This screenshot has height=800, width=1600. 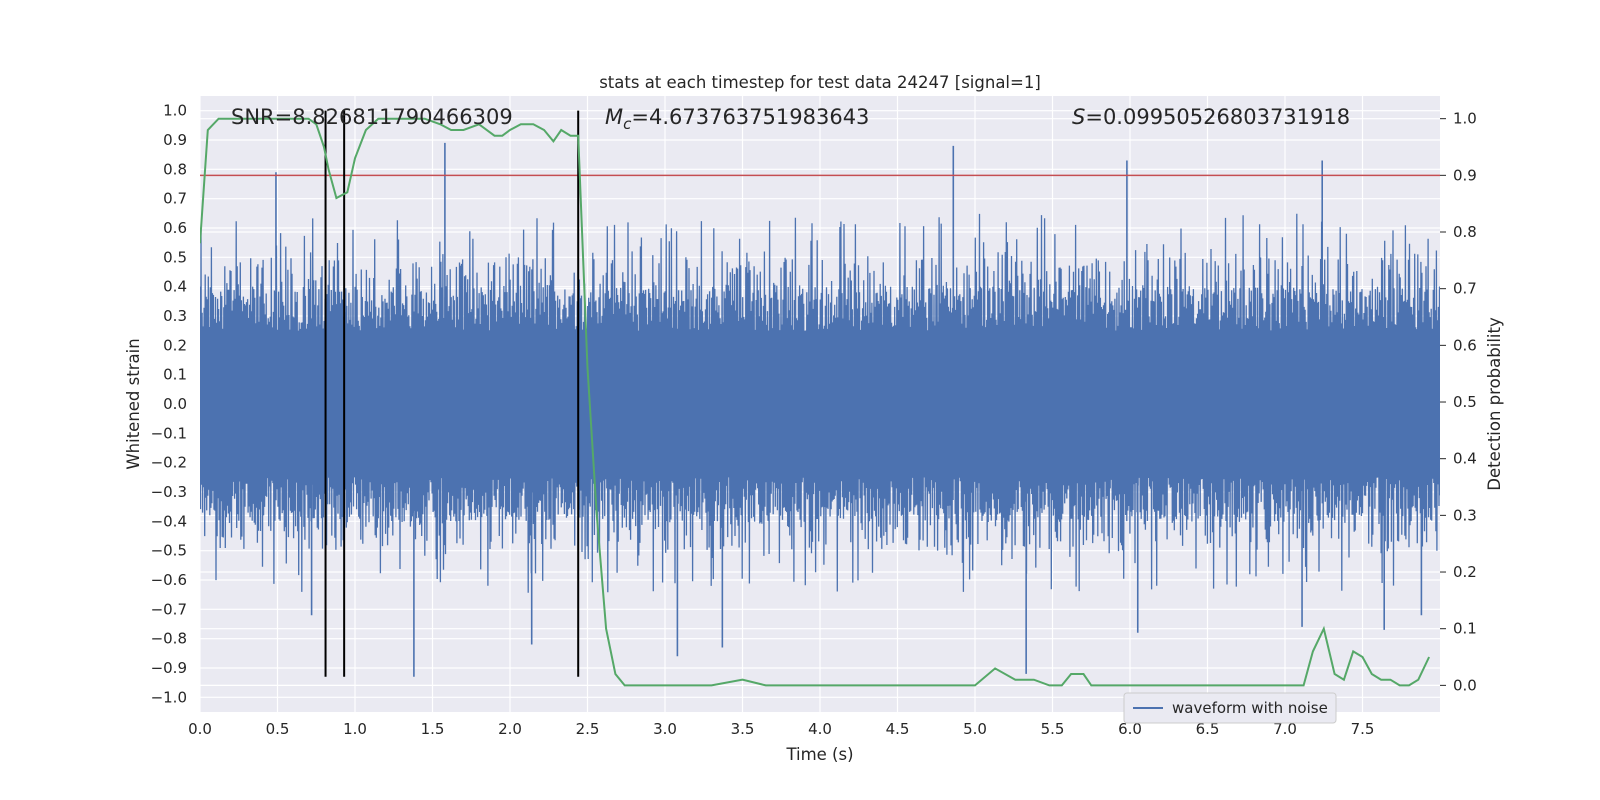 What do you see at coordinates (1465, 685) in the screenshot?
I see `y2-tick-label: 0.0` at bounding box center [1465, 685].